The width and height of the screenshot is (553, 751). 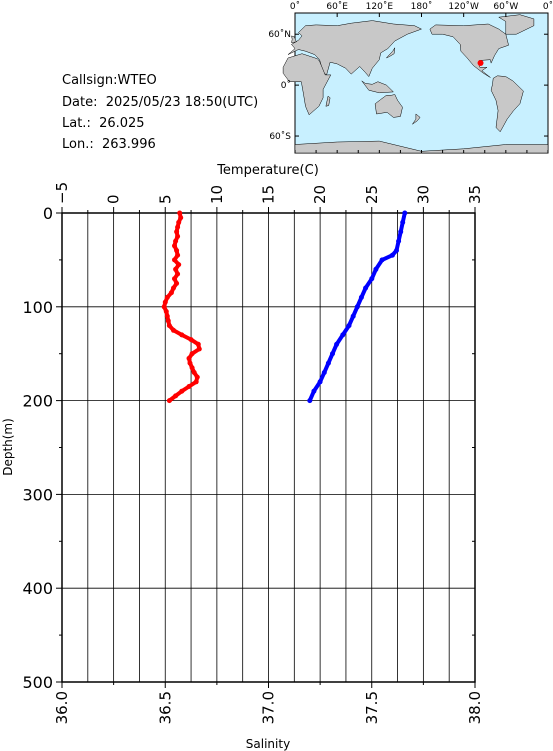 I want to click on salinity-profile-line, so click(x=357, y=307).